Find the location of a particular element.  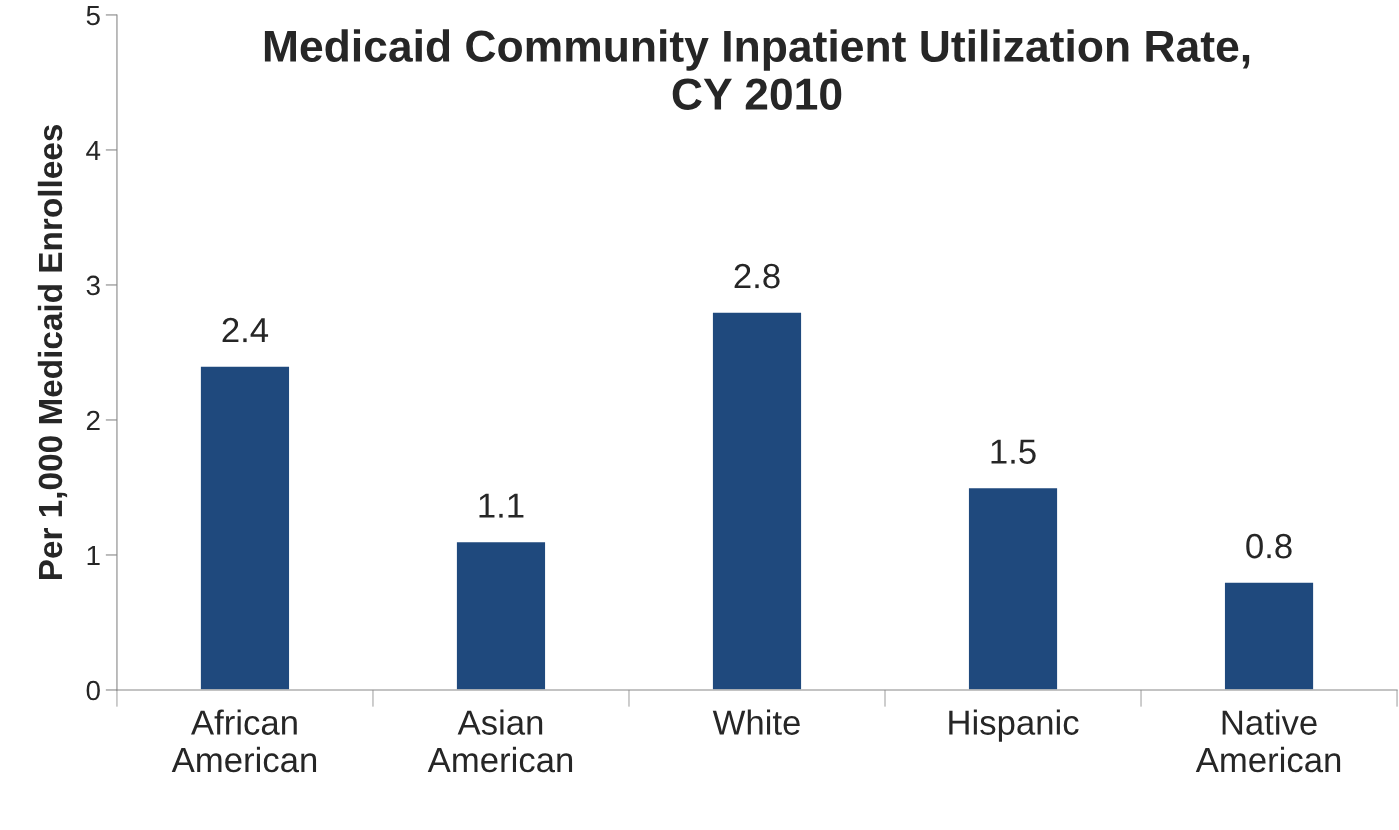

y-tick-label: 3 is located at coordinates (93, 285).